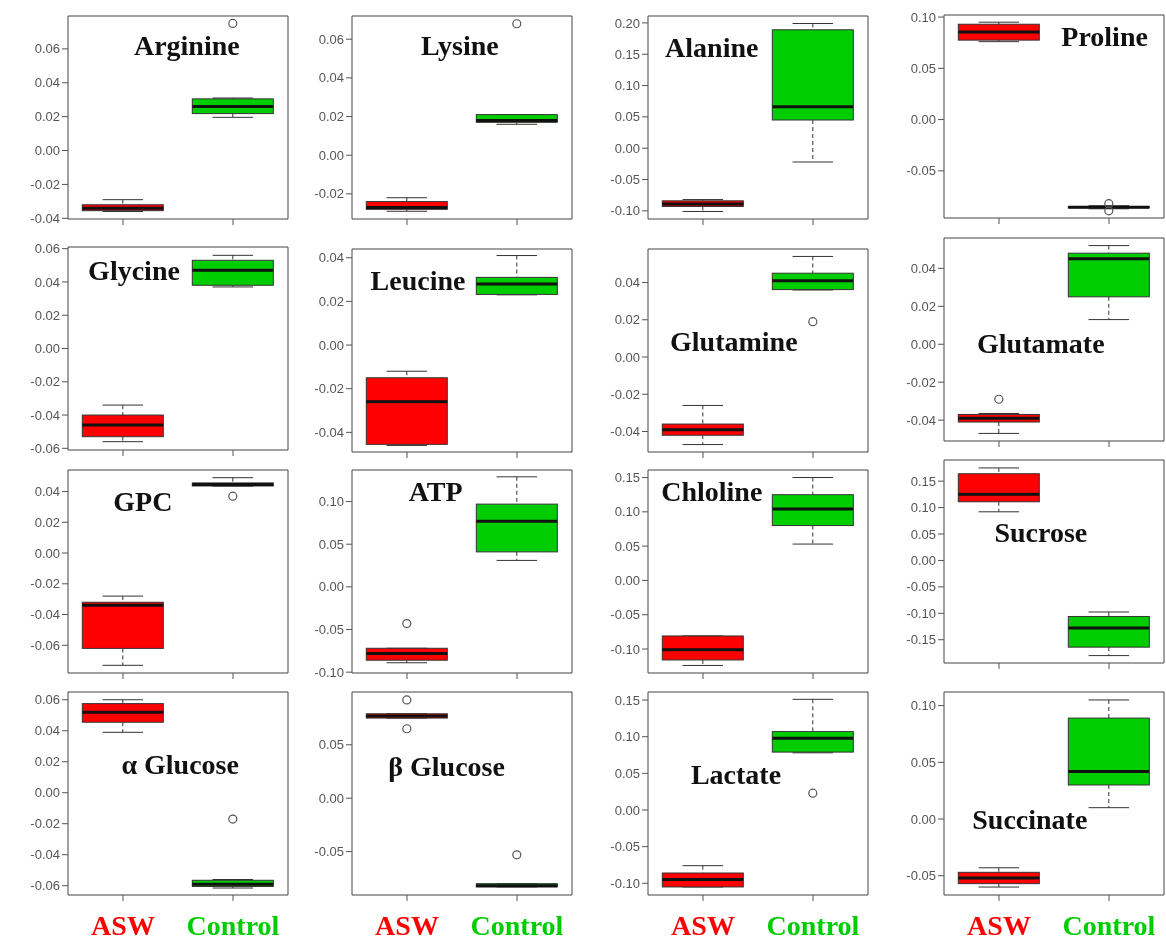 This screenshot has width=1166, height=945. I want to click on text: Lysine, so click(459, 46).